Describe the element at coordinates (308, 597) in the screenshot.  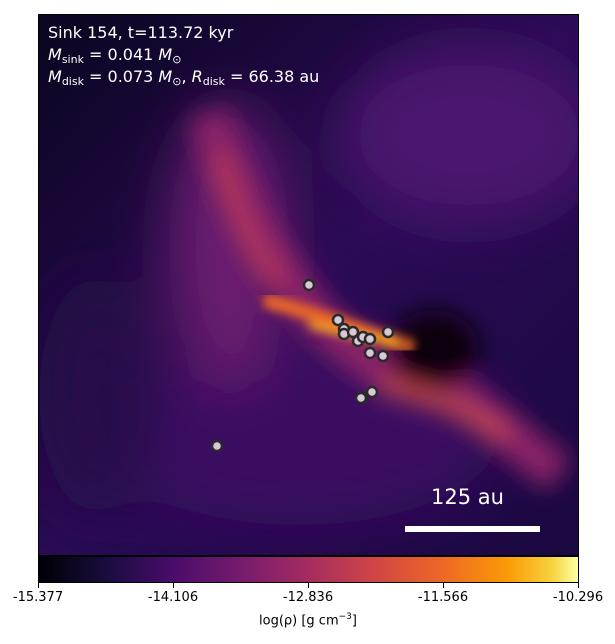
I see `colorbar-tick-label: -12.836` at that location.